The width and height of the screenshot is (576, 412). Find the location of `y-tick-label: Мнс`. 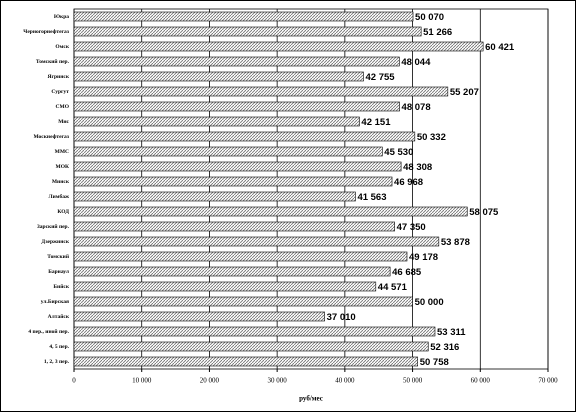

y-tick-label: Мнс is located at coordinates (63, 122).